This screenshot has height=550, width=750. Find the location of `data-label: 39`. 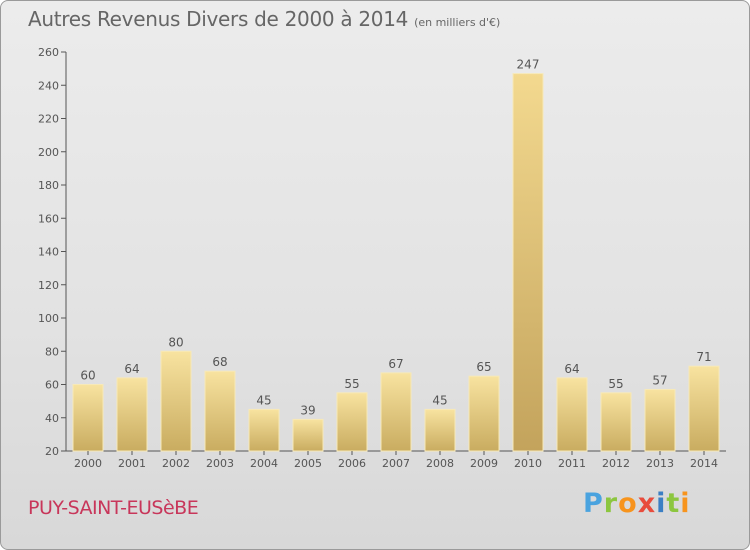

data-label: 39 is located at coordinates (307, 410).